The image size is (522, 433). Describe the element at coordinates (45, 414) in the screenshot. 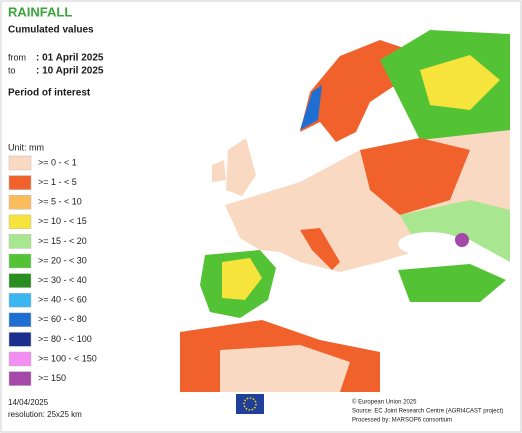

I see `resolution: resolution: 25x25 km` at that location.